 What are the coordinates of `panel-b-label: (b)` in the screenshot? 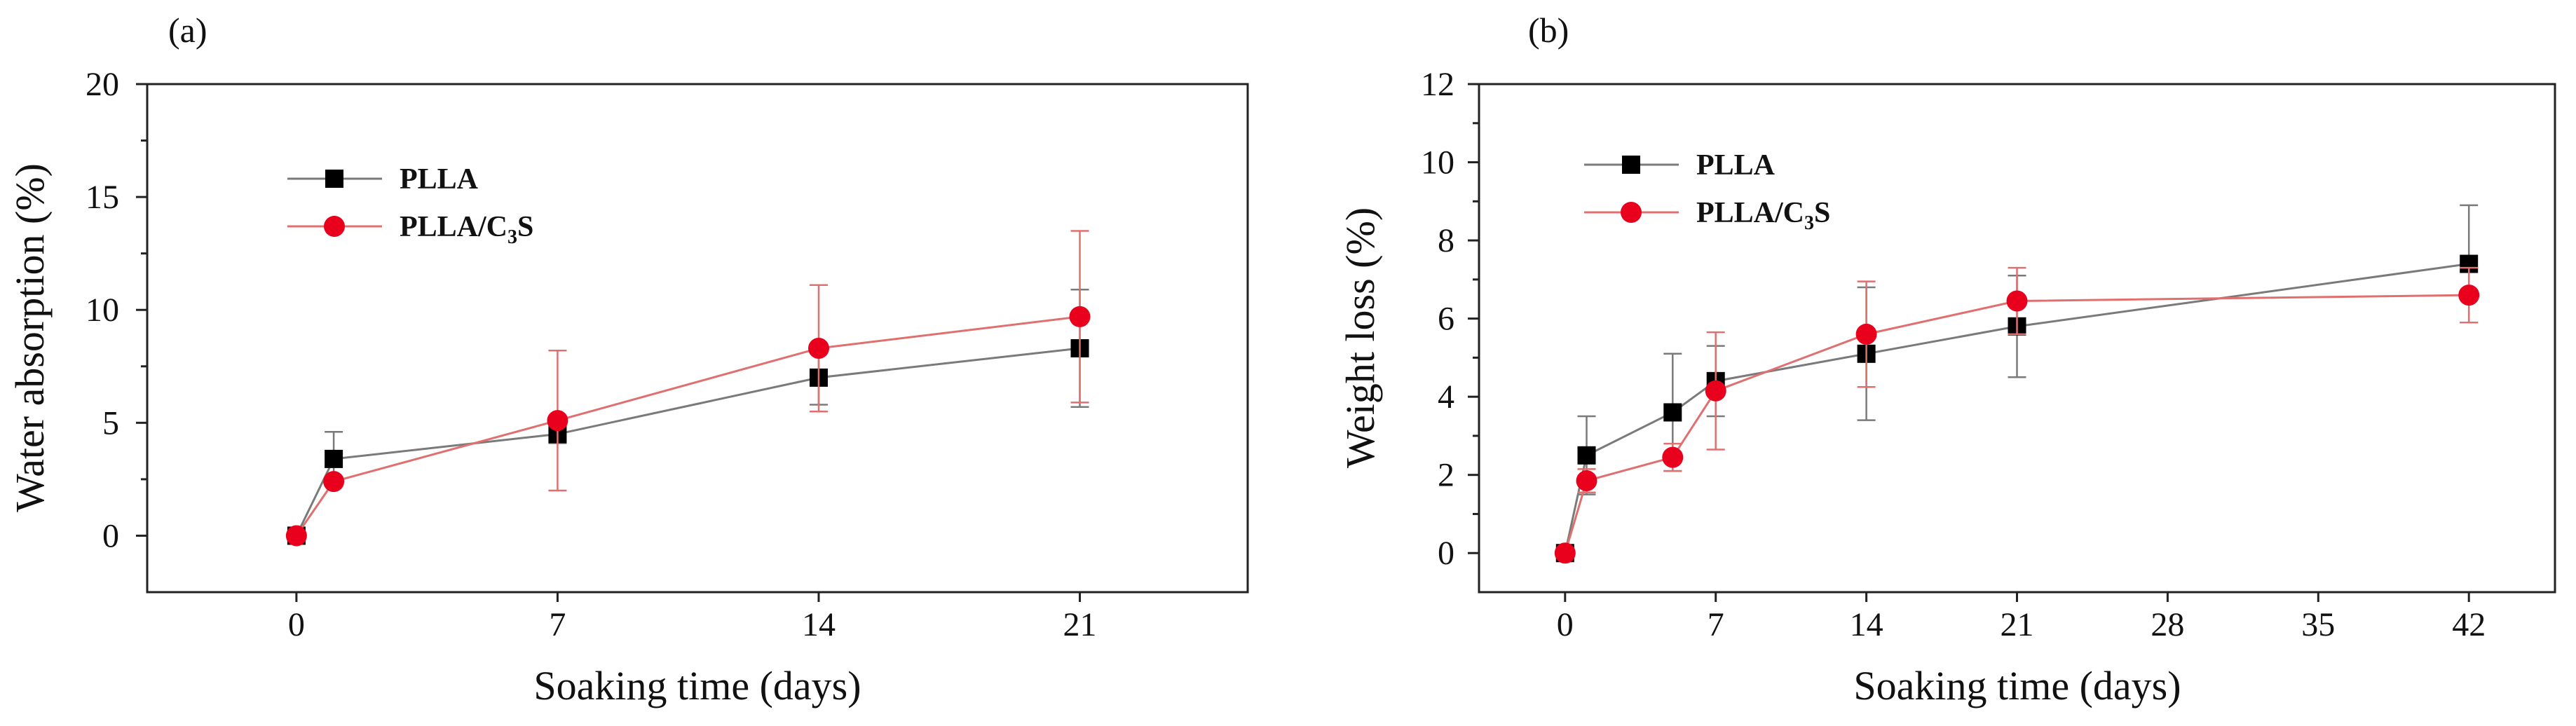 It's located at (1548, 31).